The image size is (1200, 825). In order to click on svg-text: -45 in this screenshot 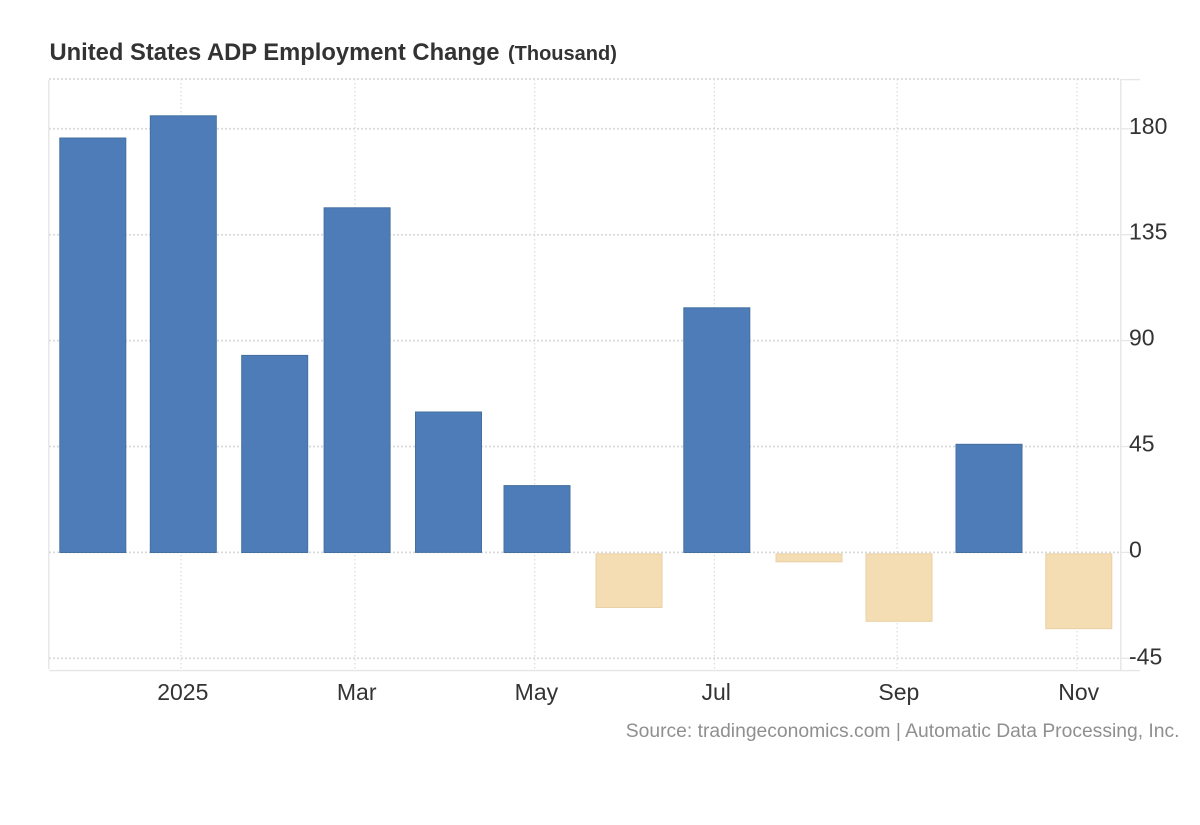, I will do `click(1145, 656)`.